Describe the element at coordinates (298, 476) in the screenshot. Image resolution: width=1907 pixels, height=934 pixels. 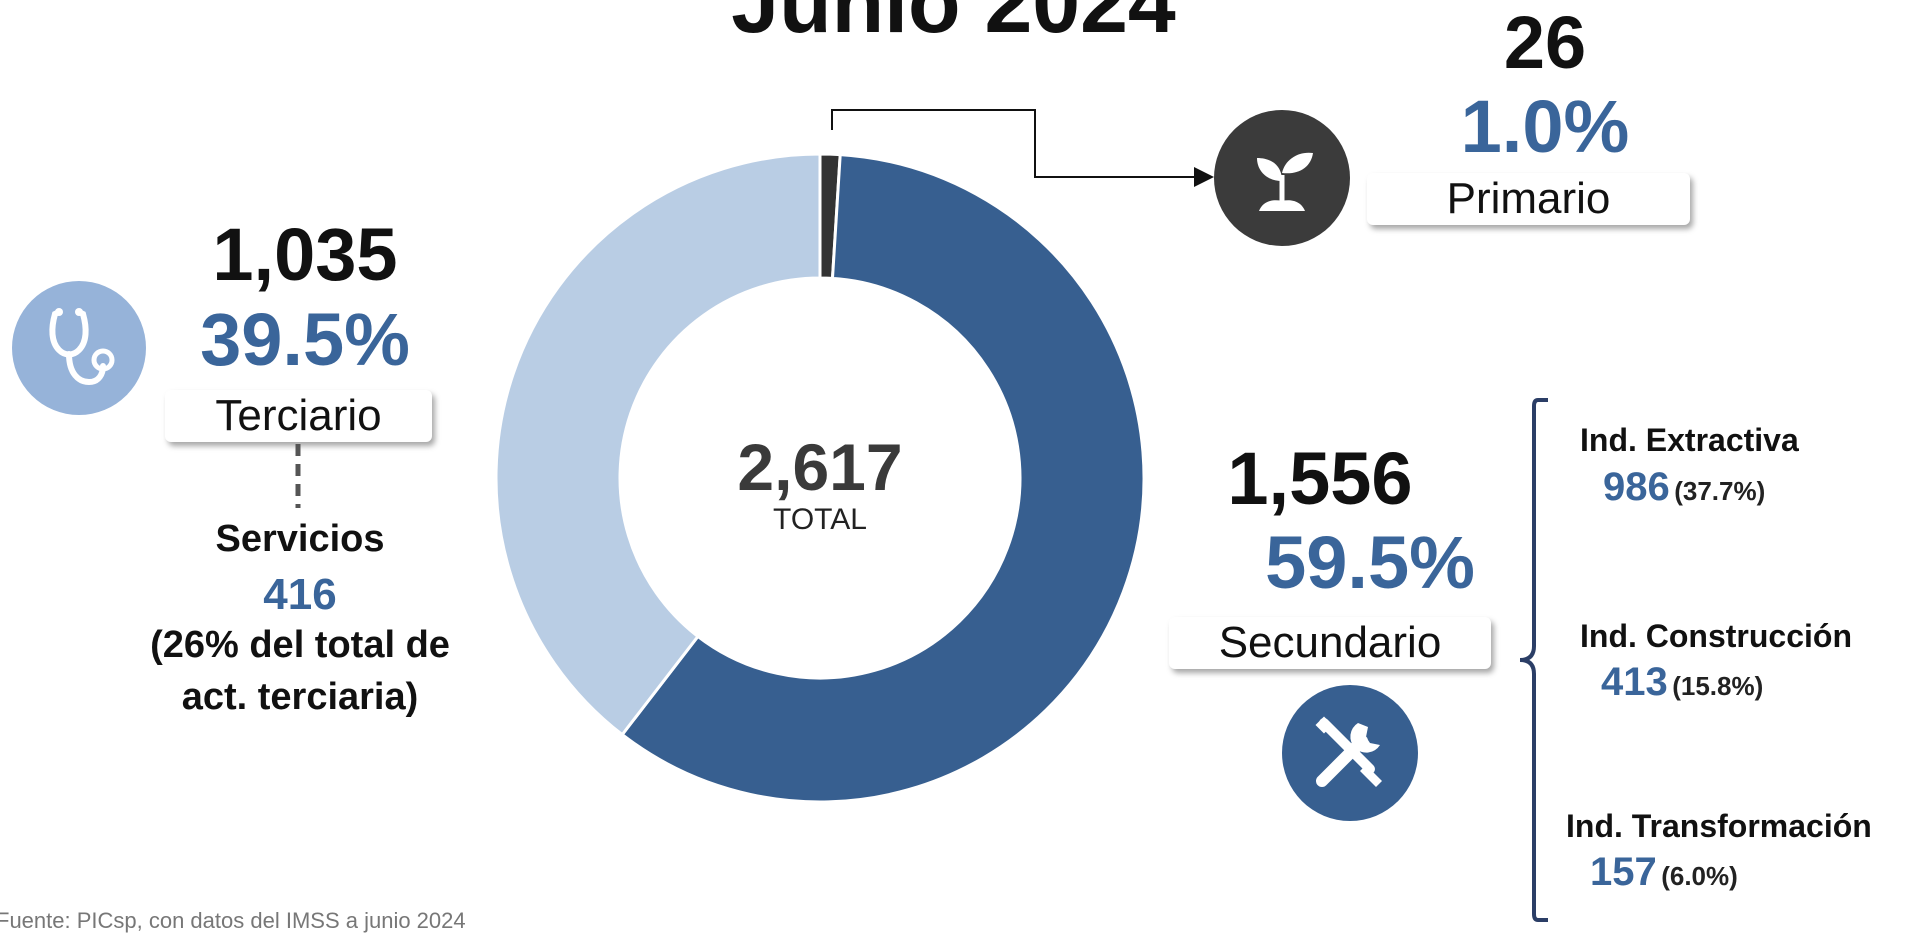
I see `terciario-dashed-line` at that location.